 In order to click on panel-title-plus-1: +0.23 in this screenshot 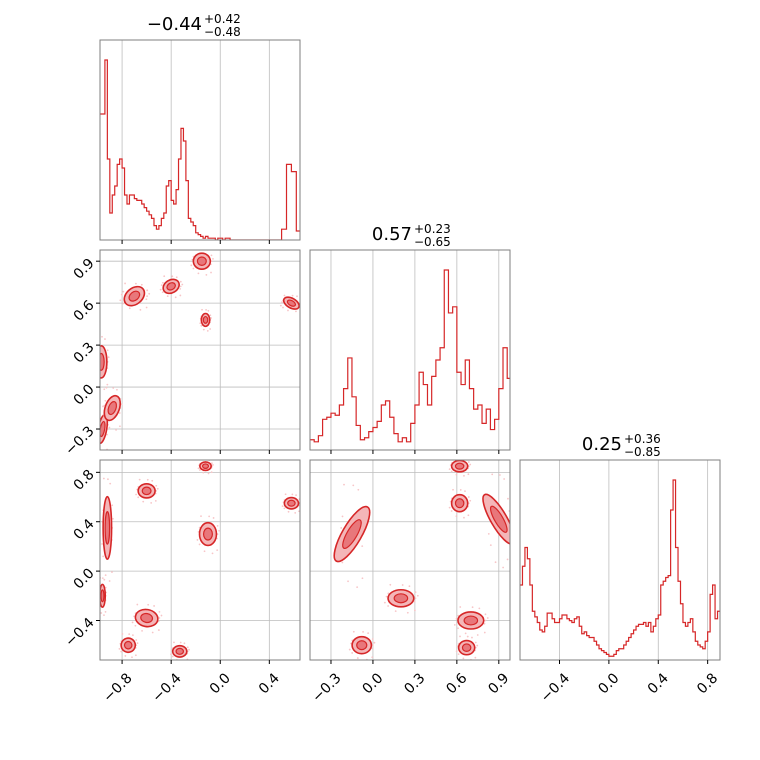, I will do `click(432, 229)`.